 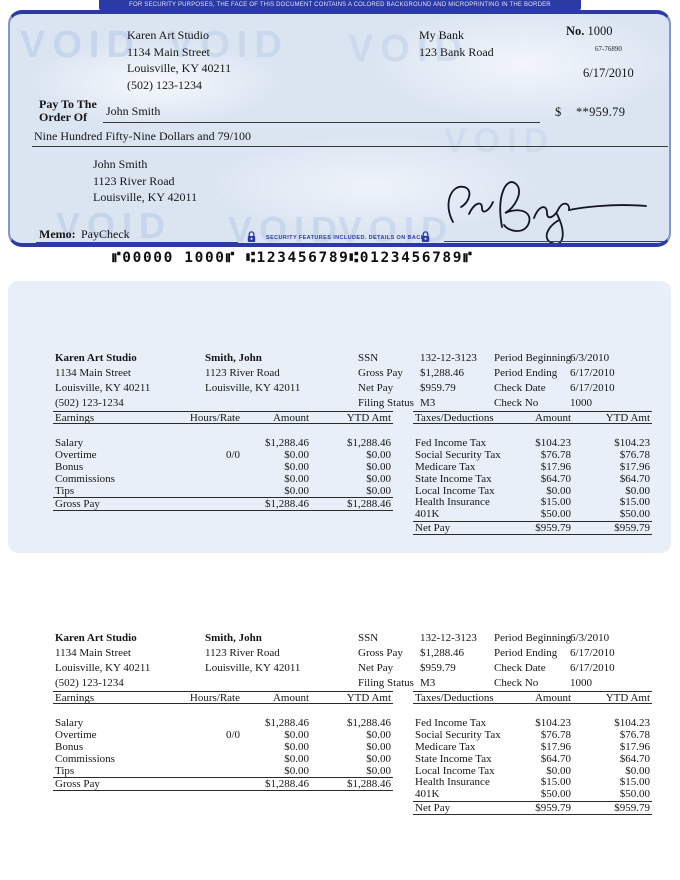 I want to click on memo-label: Memo:, so click(x=57, y=234).